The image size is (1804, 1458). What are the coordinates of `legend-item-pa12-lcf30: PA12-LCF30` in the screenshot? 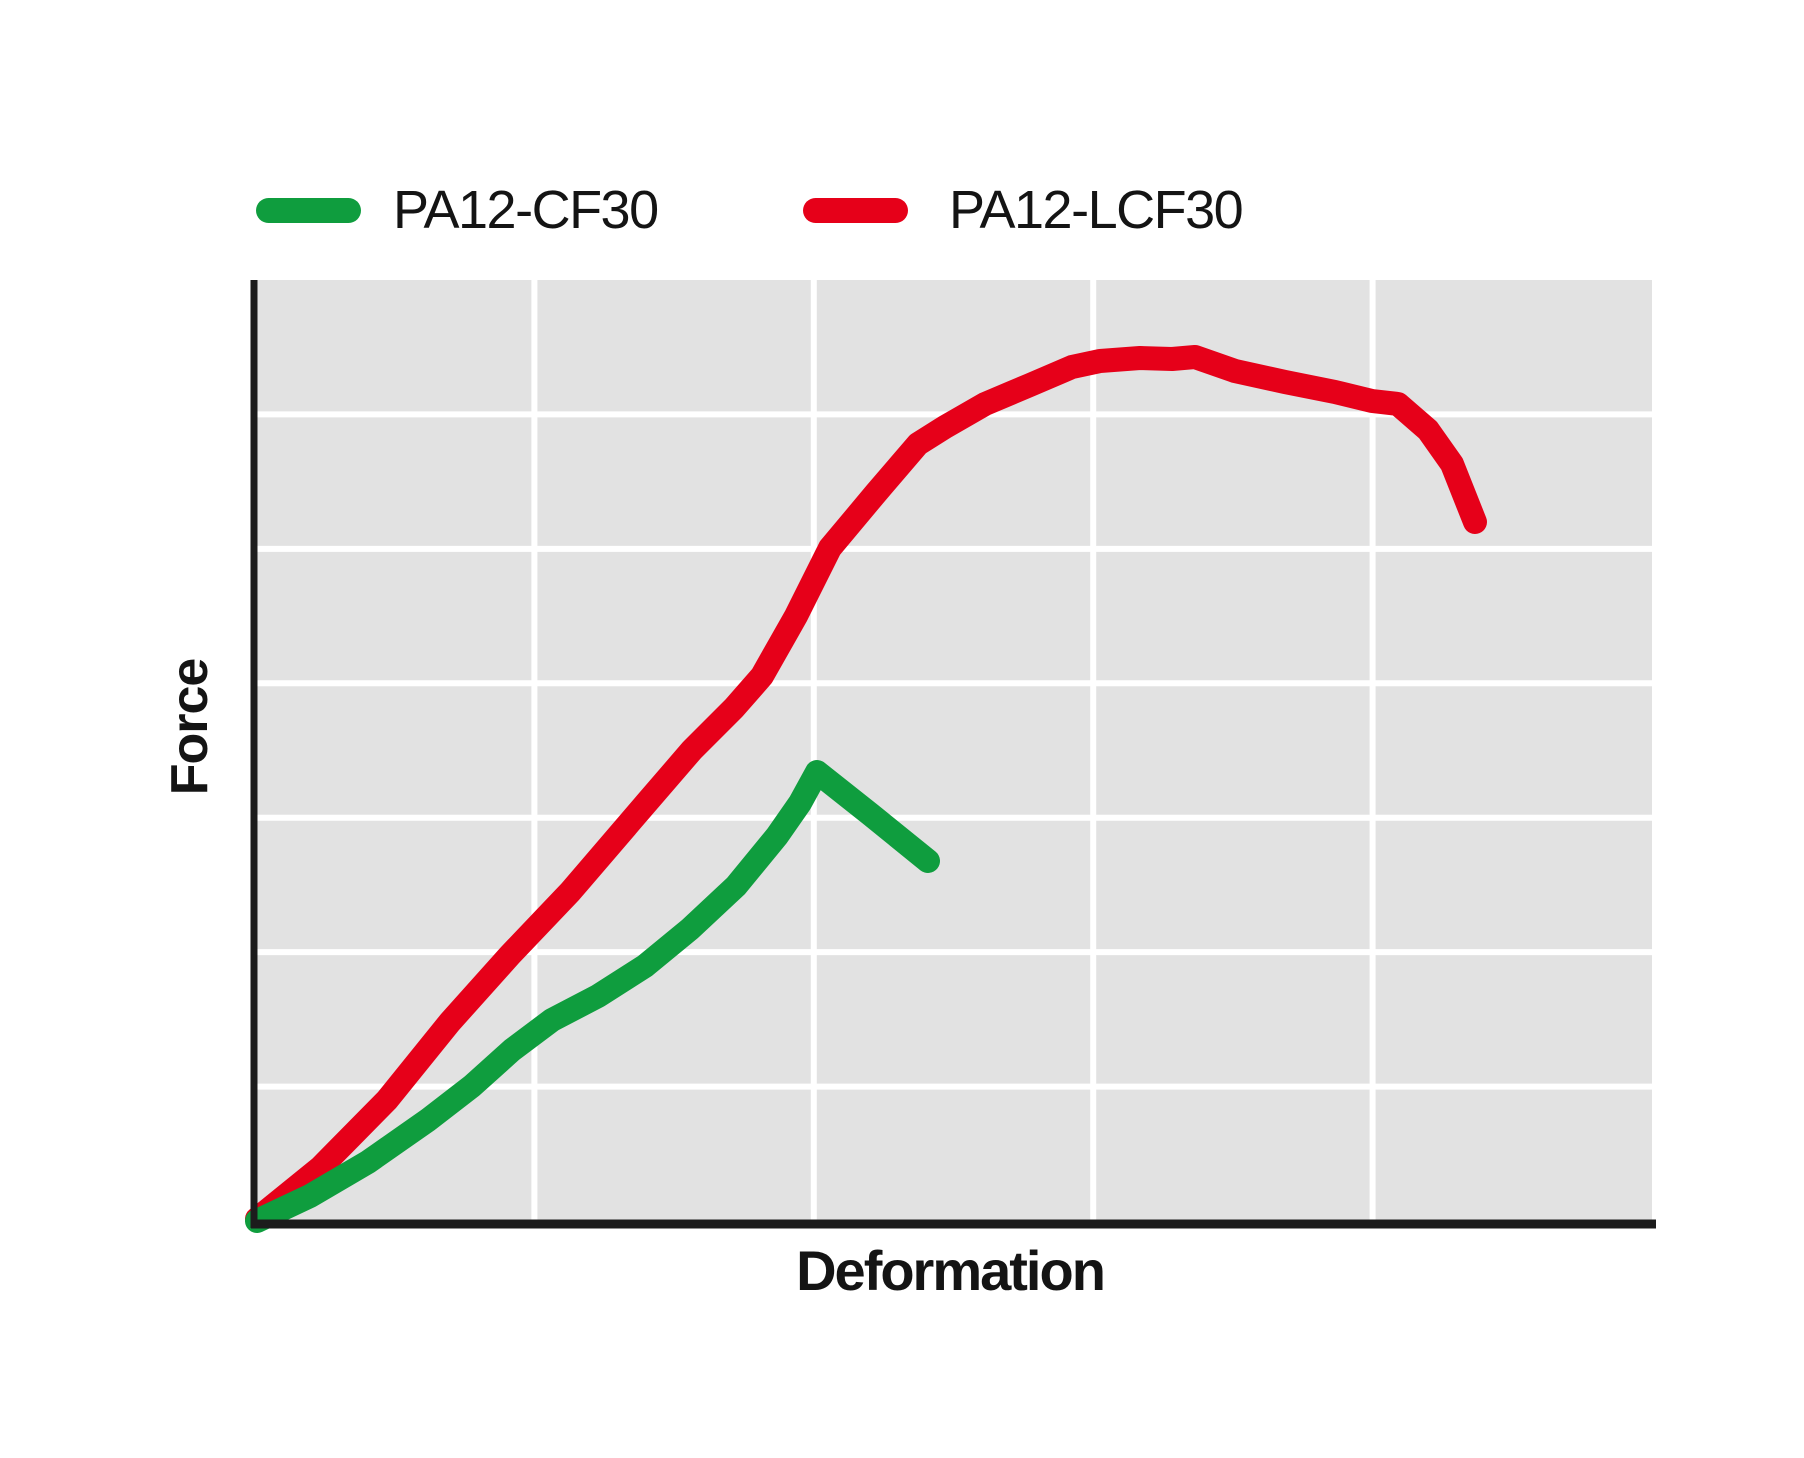 It's located at (1023, 210).